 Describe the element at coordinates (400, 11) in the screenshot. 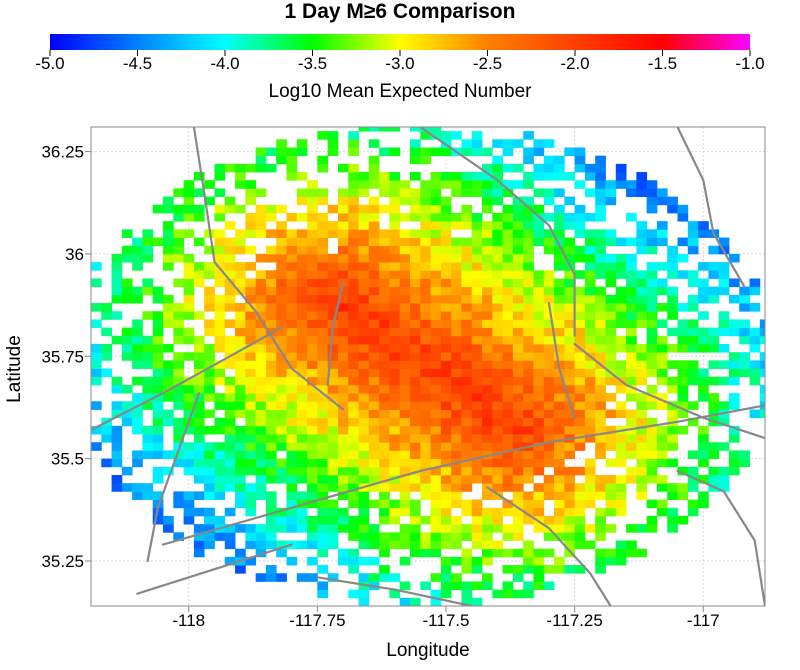

I see `chart-title: 1 Day M≥6 Comparison` at that location.